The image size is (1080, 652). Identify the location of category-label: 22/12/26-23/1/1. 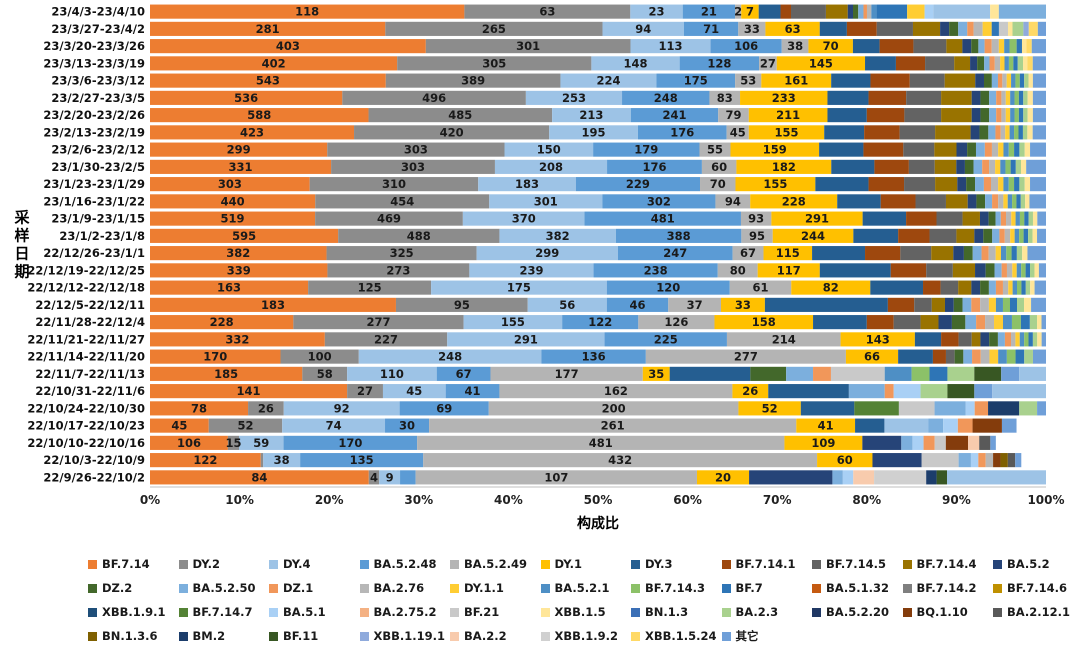
(94, 253).